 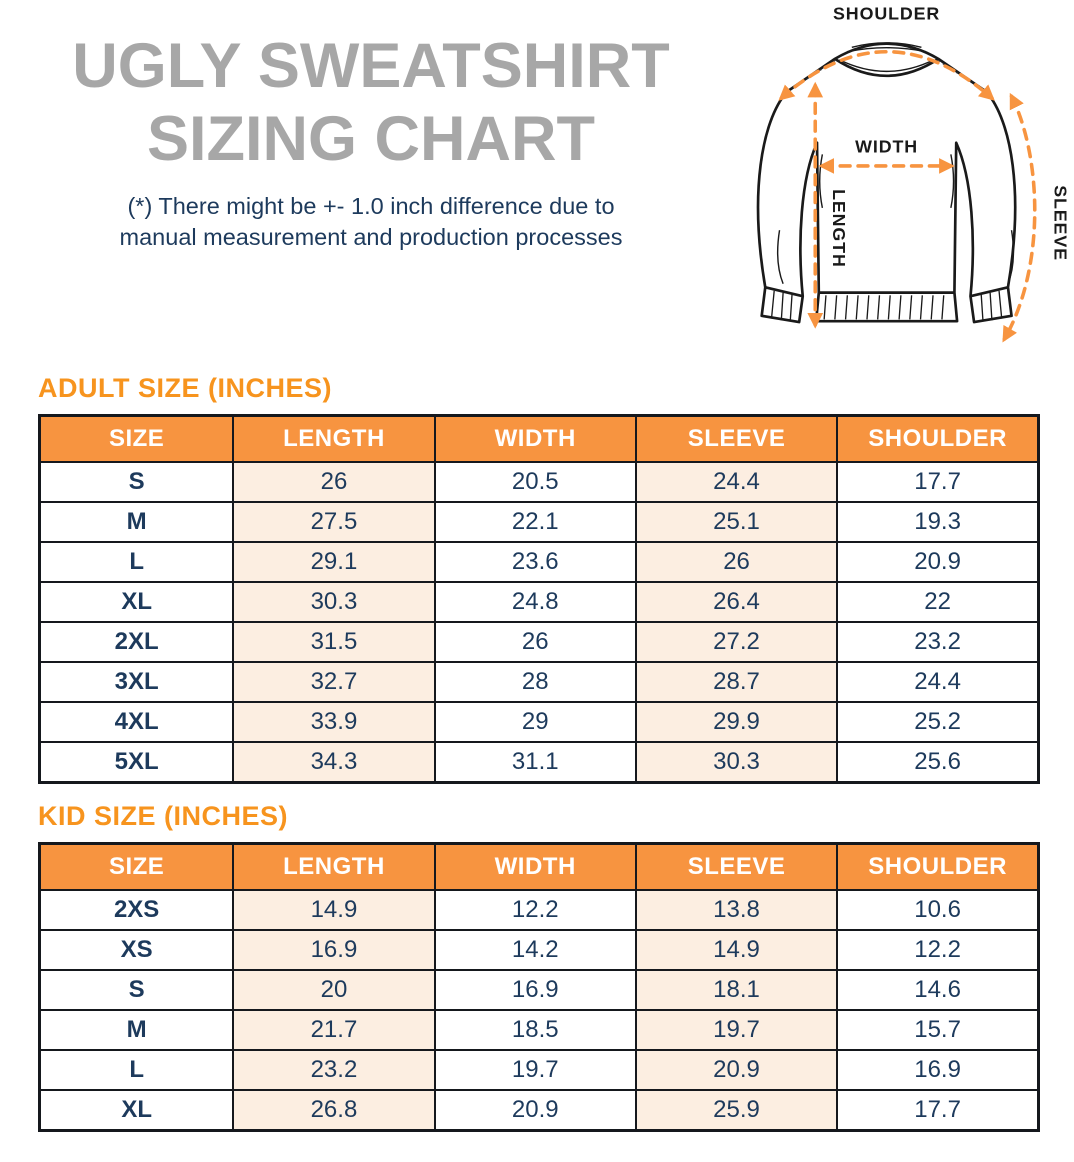 What do you see at coordinates (938, 762) in the screenshot?
I see `measurement-cell: 25.6` at bounding box center [938, 762].